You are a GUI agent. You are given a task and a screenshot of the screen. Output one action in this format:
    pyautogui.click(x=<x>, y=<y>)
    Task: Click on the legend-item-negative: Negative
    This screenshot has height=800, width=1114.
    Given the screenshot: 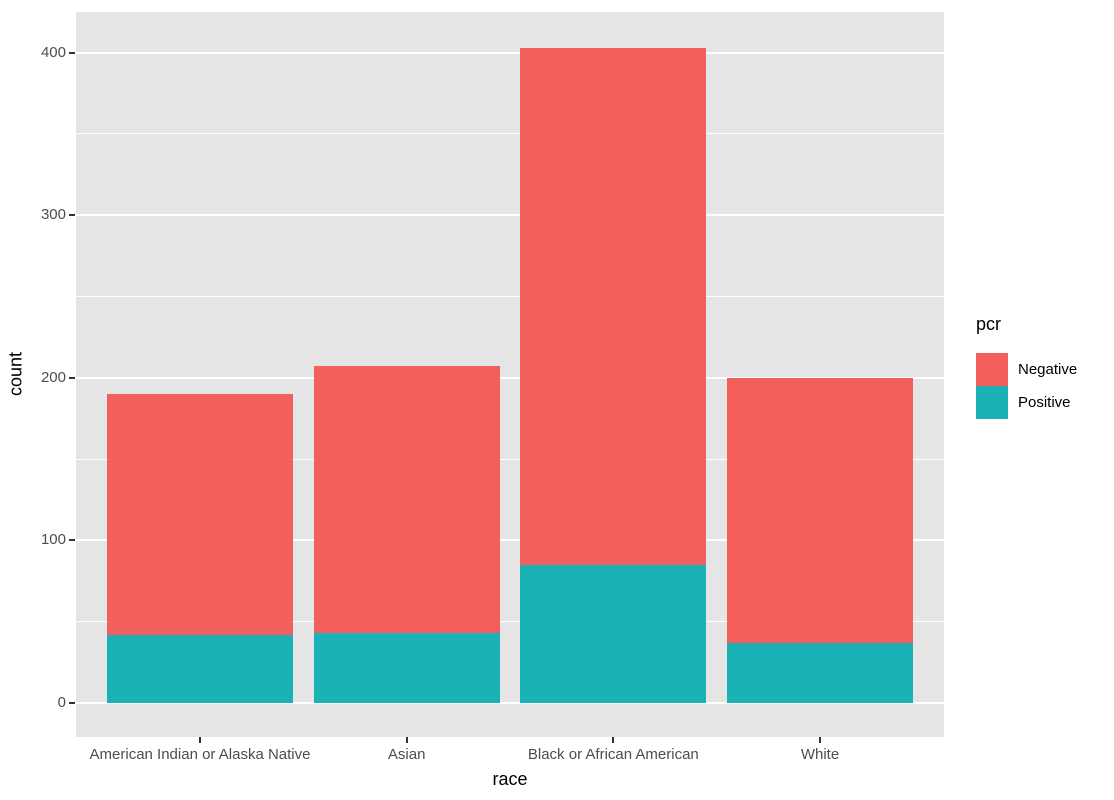 What is the action you would take?
    pyautogui.click(x=1026, y=369)
    